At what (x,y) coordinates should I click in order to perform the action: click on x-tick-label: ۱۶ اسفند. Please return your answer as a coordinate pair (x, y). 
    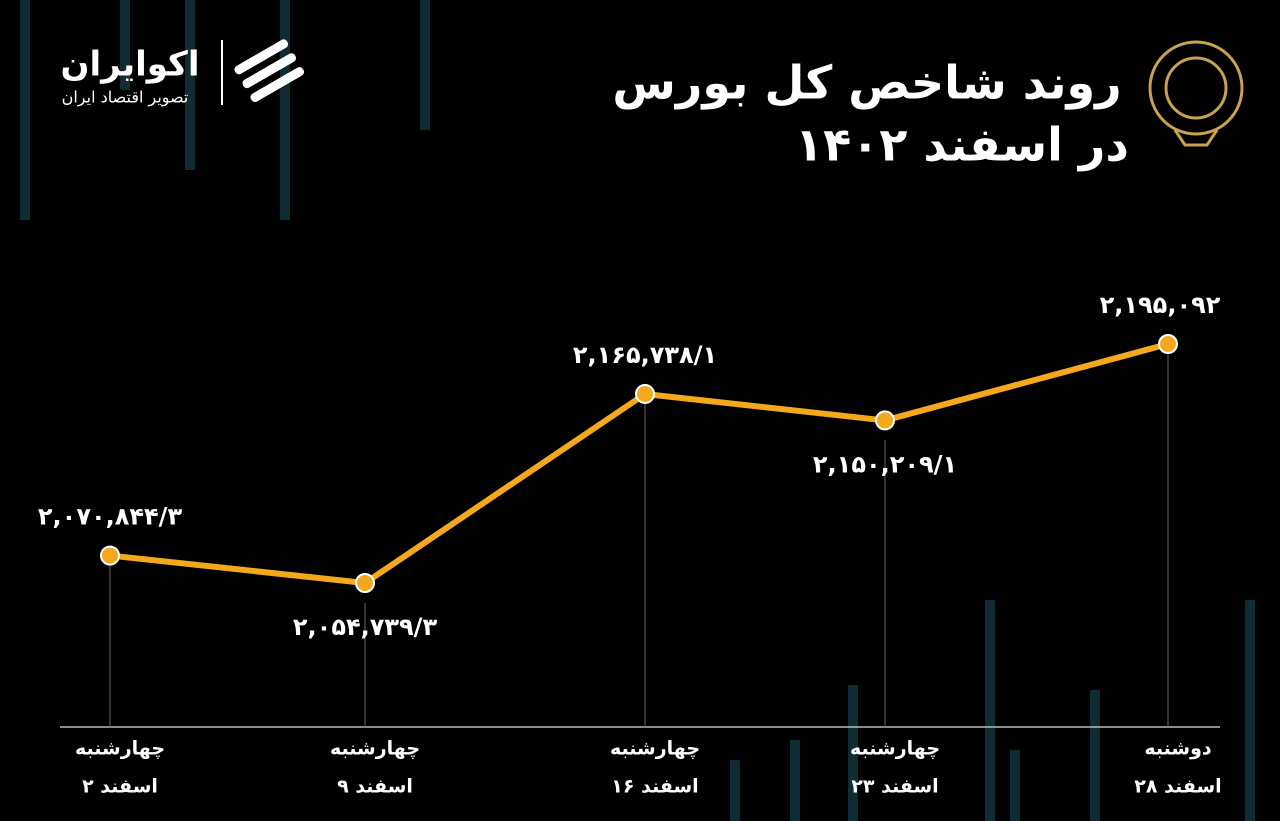
    Looking at the image, I should click on (654, 787).